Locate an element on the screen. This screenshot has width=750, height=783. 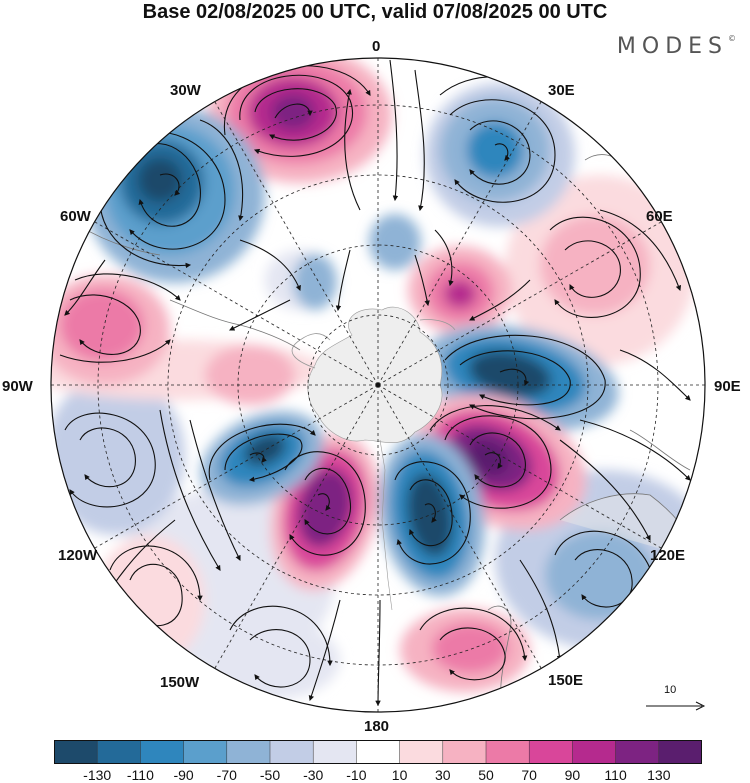
reference-vector: 10 is located at coordinates (675, 699).